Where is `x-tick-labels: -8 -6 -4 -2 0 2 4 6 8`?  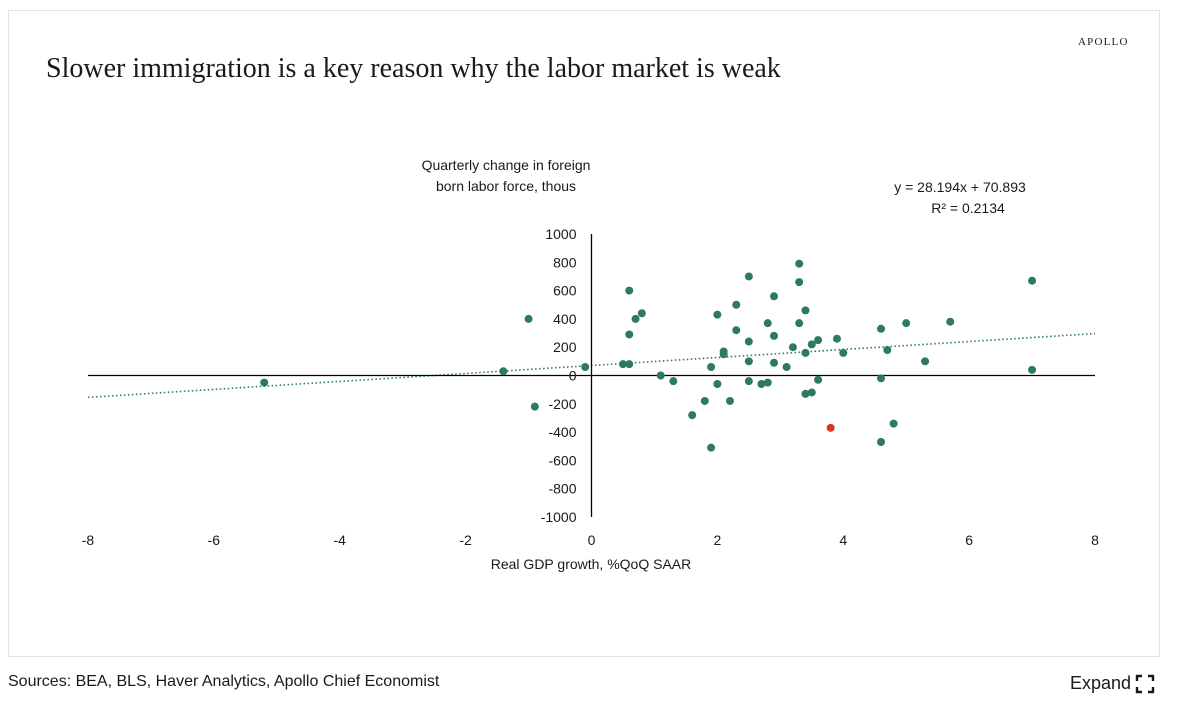
x-tick-labels: -8 -6 -4 -2 0 2 4 6 8 is located at coordinates (590, 540).